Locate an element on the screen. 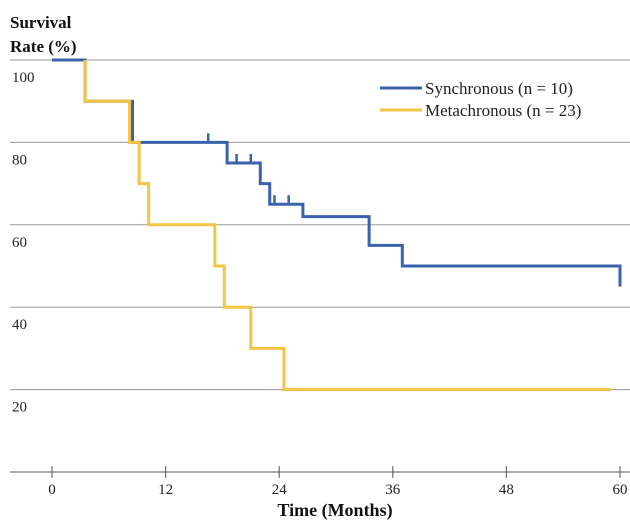 The image size is (630, 522). y-axis-label-line-2: Rate (%) is located at coordinates (43, 46).